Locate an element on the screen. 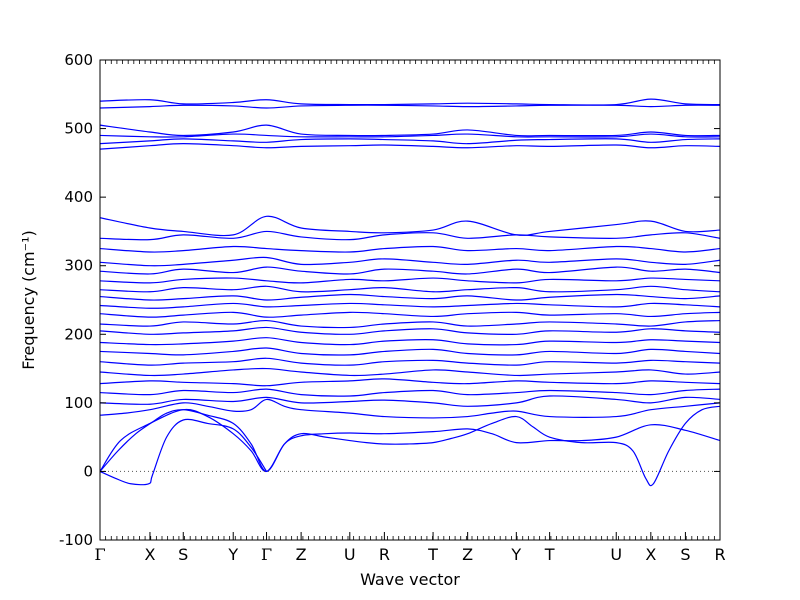 The width and height of the screenshot is (800, 600). y-tick-label: -100 is located at coordinates (76, 540).